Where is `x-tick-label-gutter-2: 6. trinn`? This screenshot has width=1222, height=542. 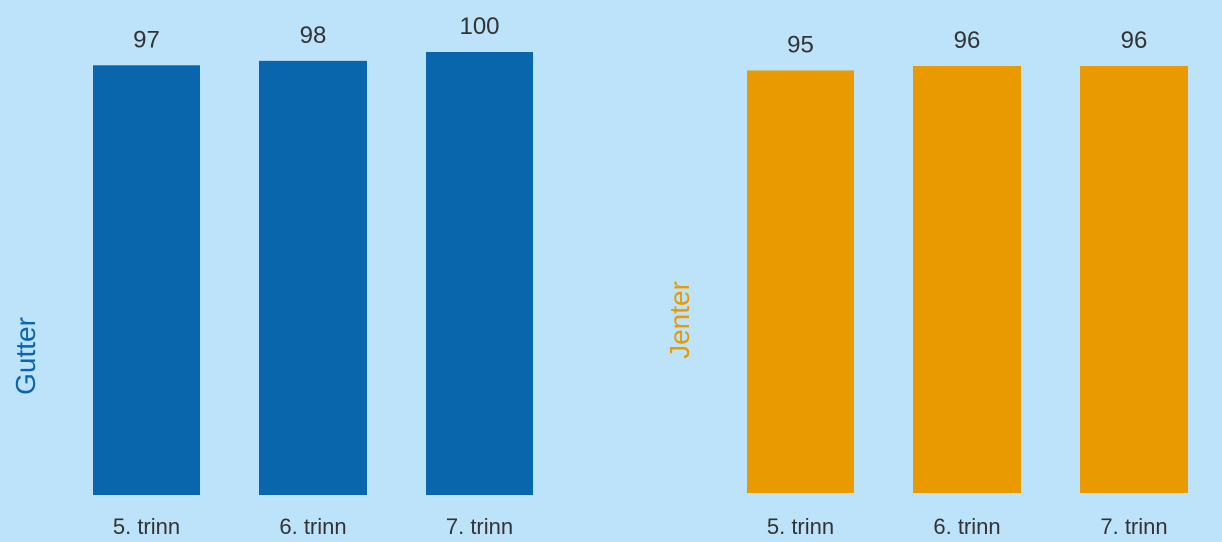 x-tick-label-gutter-2: 6. trinn is located at coordinates (312, 526).